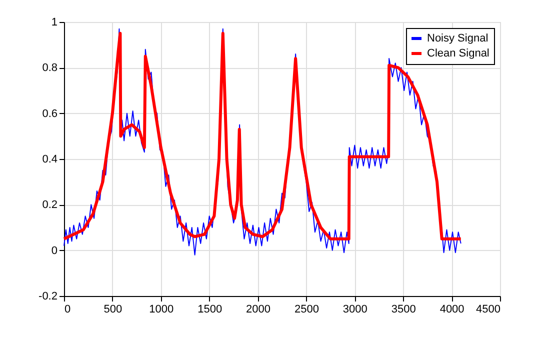 Image resolution: width=560 pixels, height=337 pixels. I want to click on y-tick-label: -0.2, so click(48, 296).